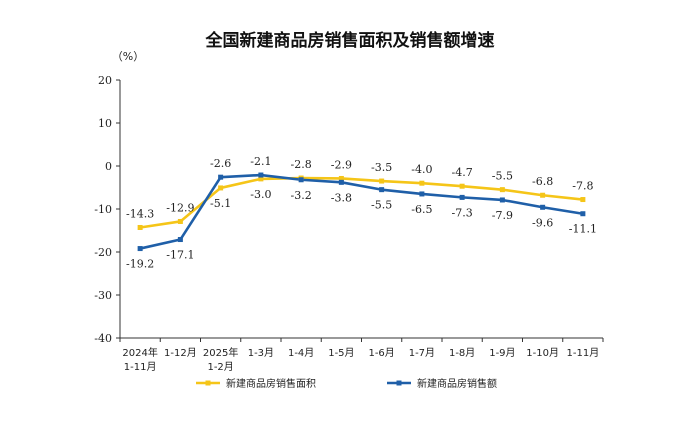 This screenshot has width=700, height=439. What do you see at coordinates (180, 255) in the screenshot?
I see `data-label: -17.1` at bounding box center [180, 255].